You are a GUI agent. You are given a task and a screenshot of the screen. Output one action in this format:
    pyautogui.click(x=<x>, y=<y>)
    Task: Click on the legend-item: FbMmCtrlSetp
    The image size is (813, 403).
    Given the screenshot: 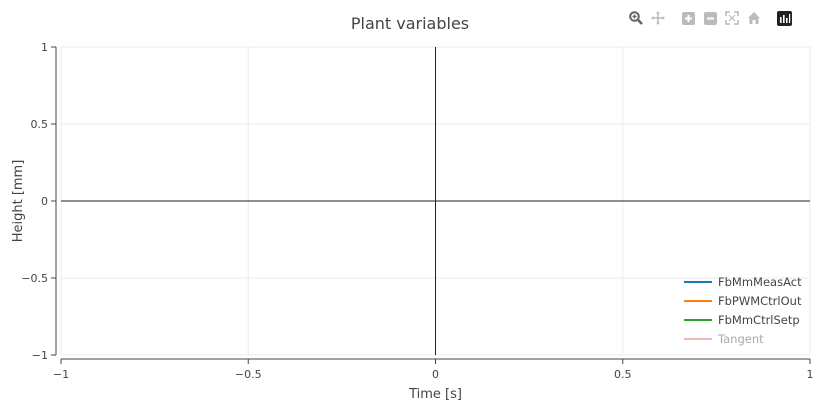 What is the action you would take?
    pyautogui.click(x=742, y=320)
    